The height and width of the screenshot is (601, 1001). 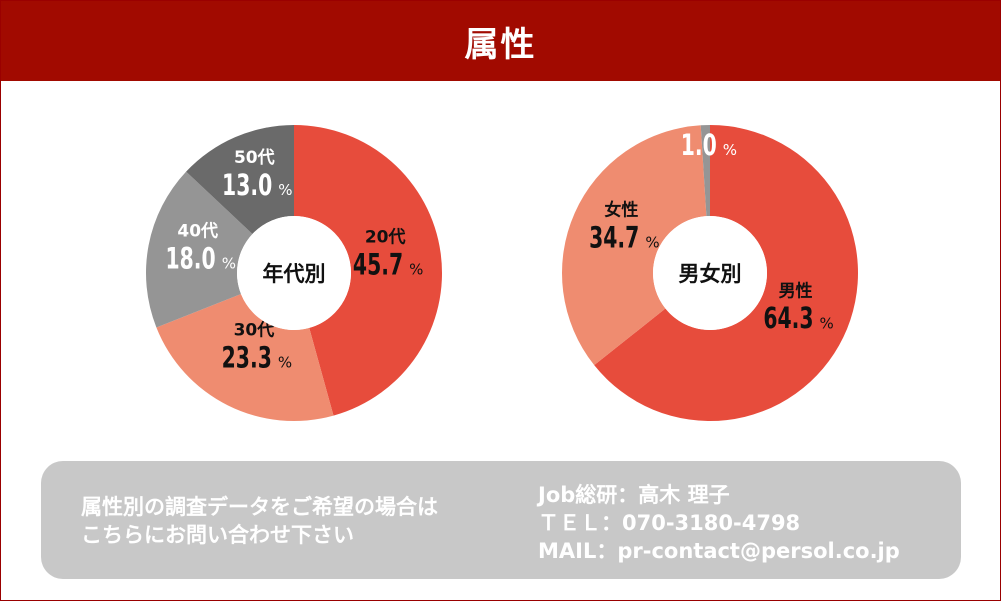 I want to click on age-category-label-1: 30代, so click(x=254, y=330).